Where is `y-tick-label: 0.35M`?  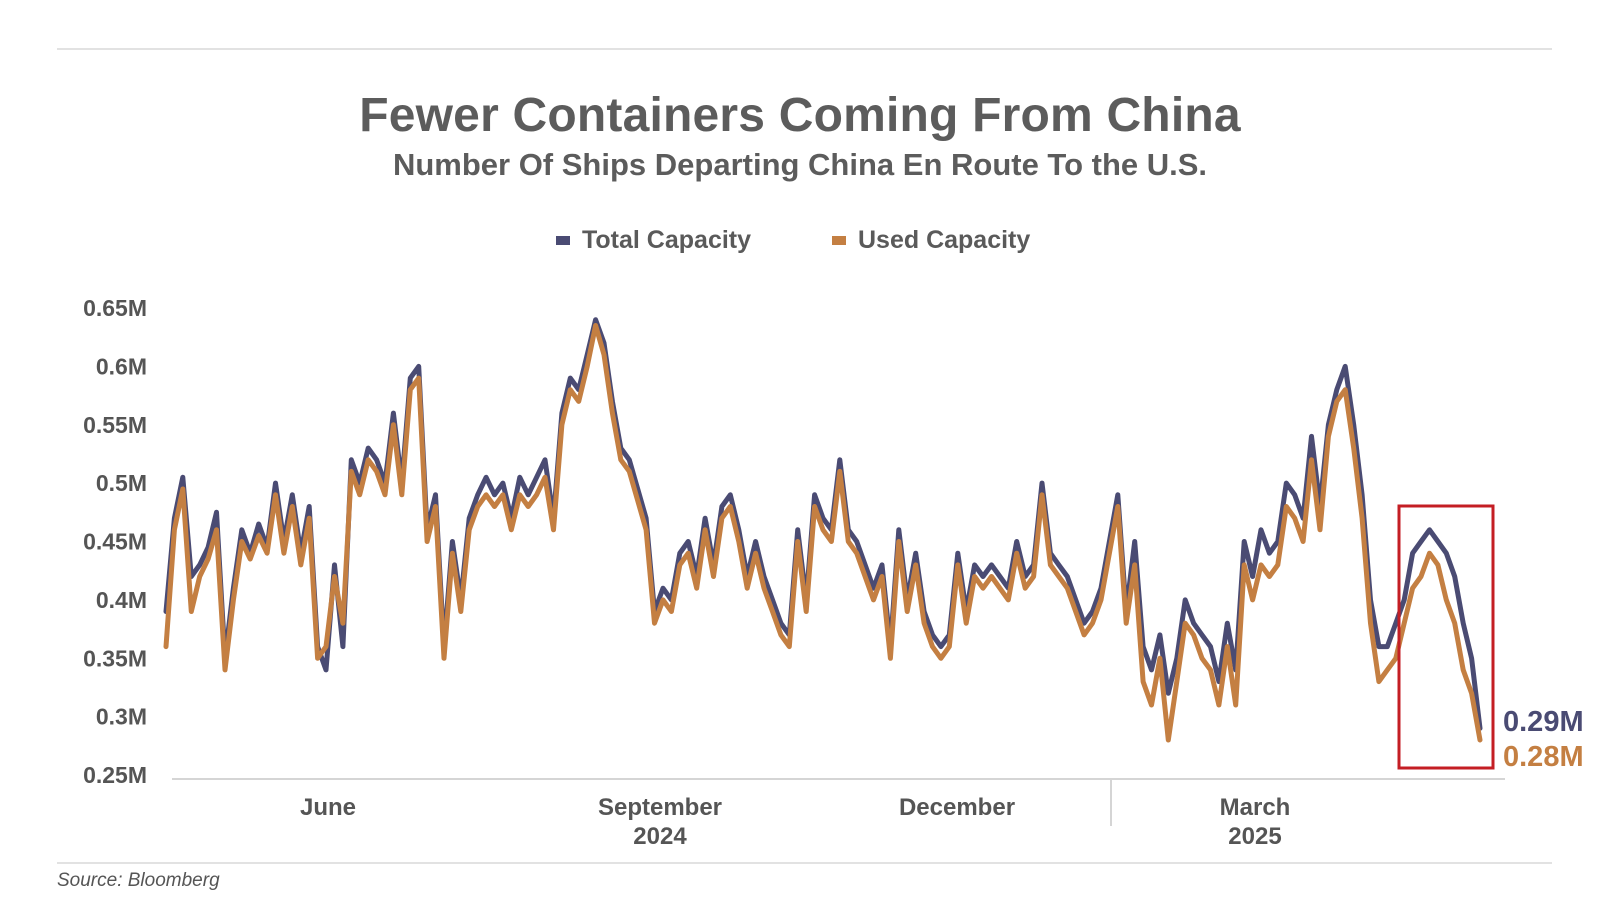 y-tick-label: 0.35M is located at coordinates (115, 658).